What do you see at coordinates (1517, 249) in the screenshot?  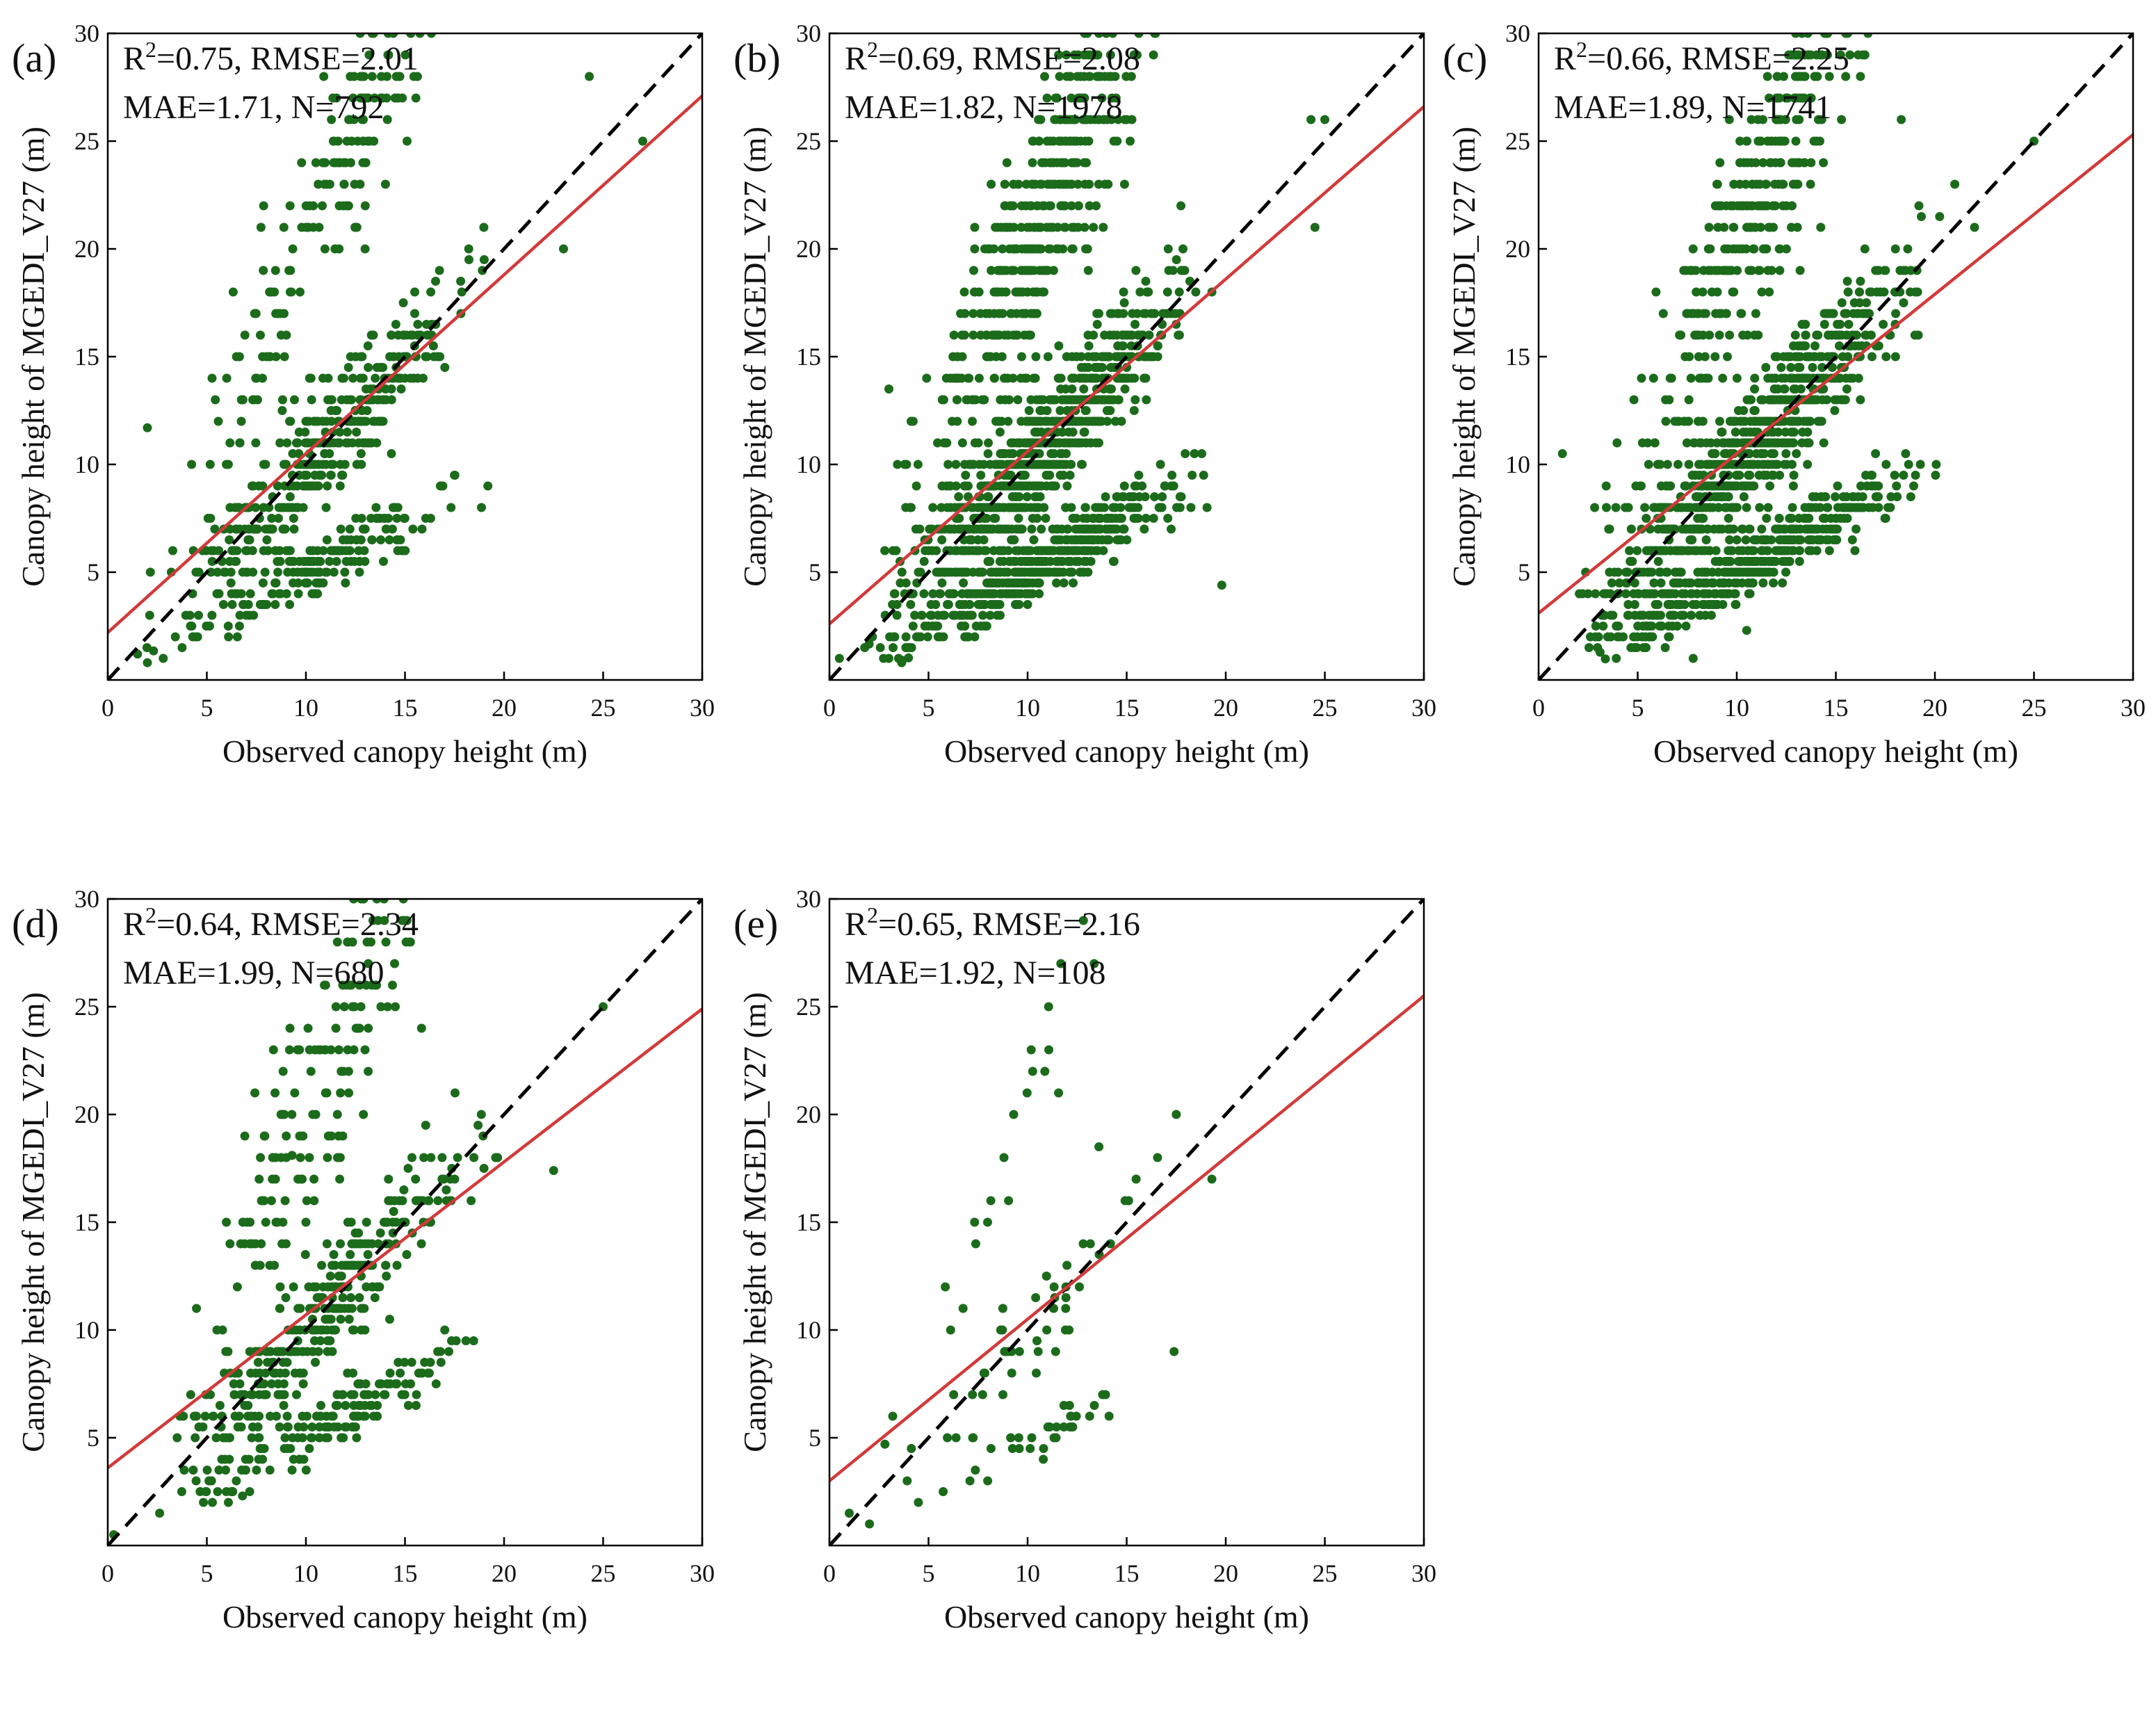 I see `y-tick-label: 20` at bounding box center [1517, 249].